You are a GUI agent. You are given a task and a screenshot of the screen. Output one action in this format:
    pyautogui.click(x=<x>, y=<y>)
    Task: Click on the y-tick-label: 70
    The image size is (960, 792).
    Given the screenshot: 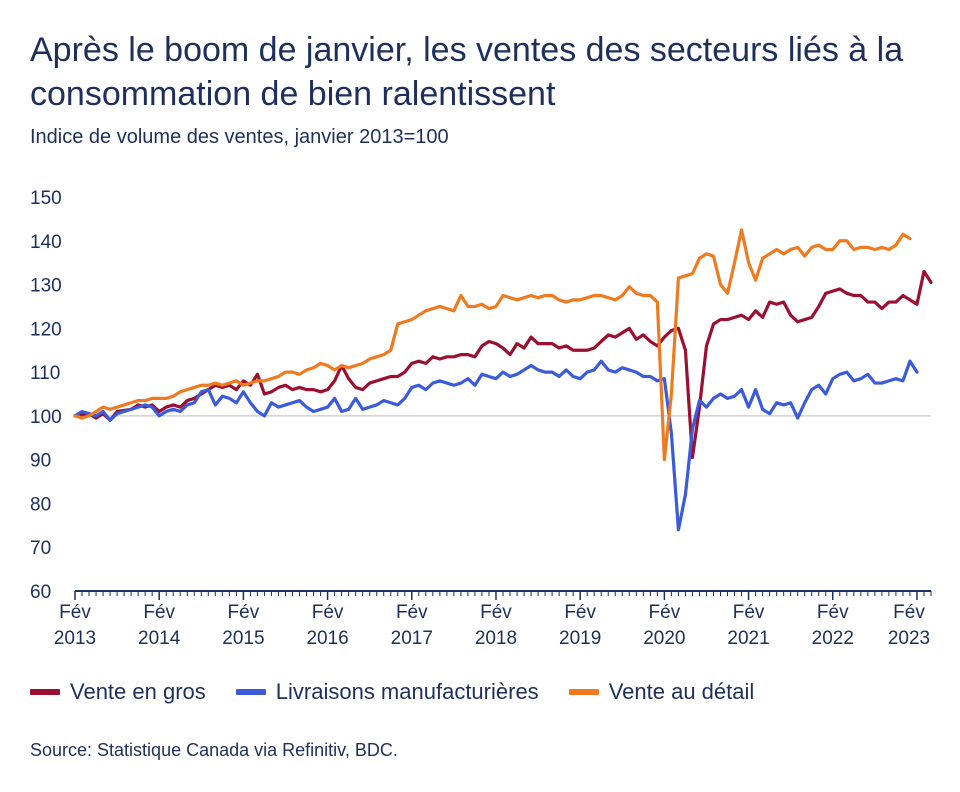 What is the action you would take?
    pyautogui.click(x=40, y=548)
    